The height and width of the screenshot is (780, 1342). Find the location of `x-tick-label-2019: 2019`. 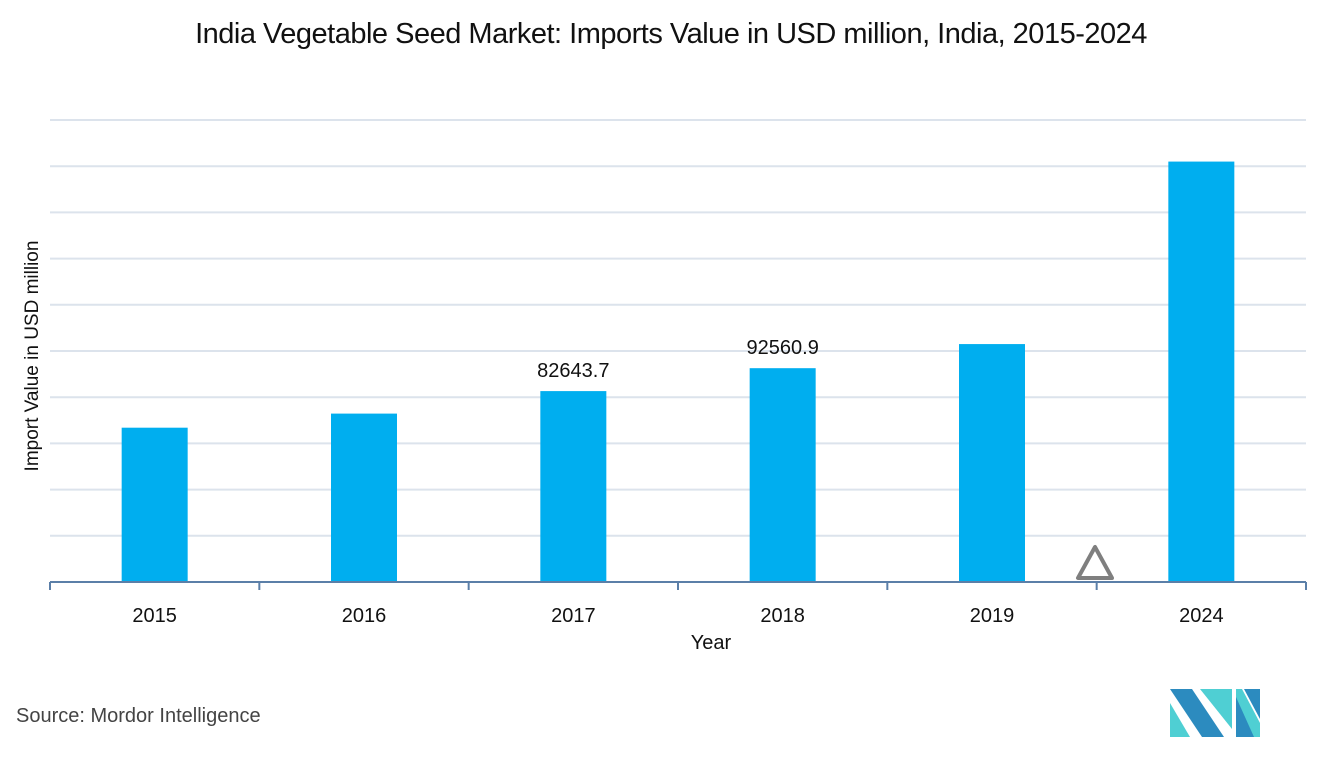

x-tick-label-2019: 2019 is located at coordinates (992, 616).